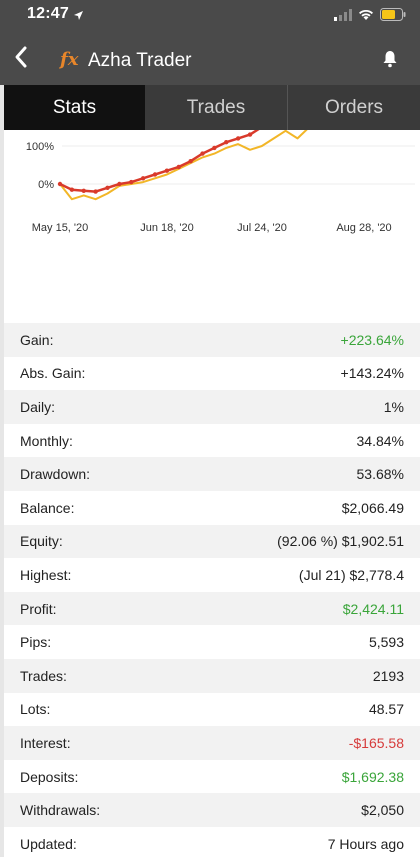 This screenshot has height=857, width=420. I want to click on stat-label: Profit:, so click(38, 608).